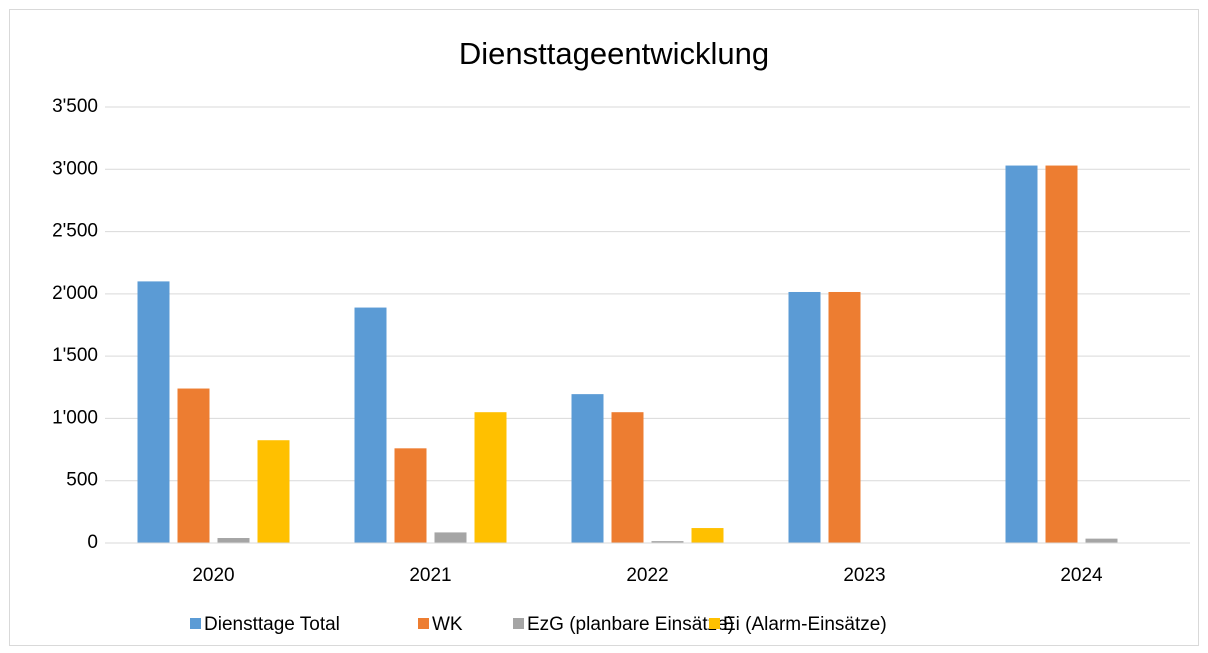 This screenshot has height=653, width=1208. What do you see at coordinates (430, 575) in the screenshot?
I see `x-tick-label: 2021` at bounding box center [430, 575].